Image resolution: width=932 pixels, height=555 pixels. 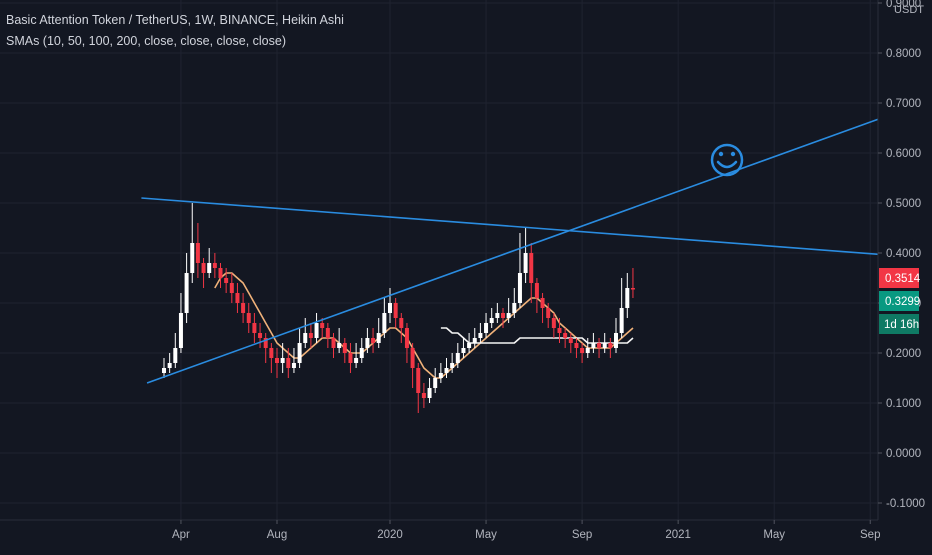 What do you see at coordinates (424, 325) in the screenshot?
I see `sma-line` at bounding box center [424, 325].